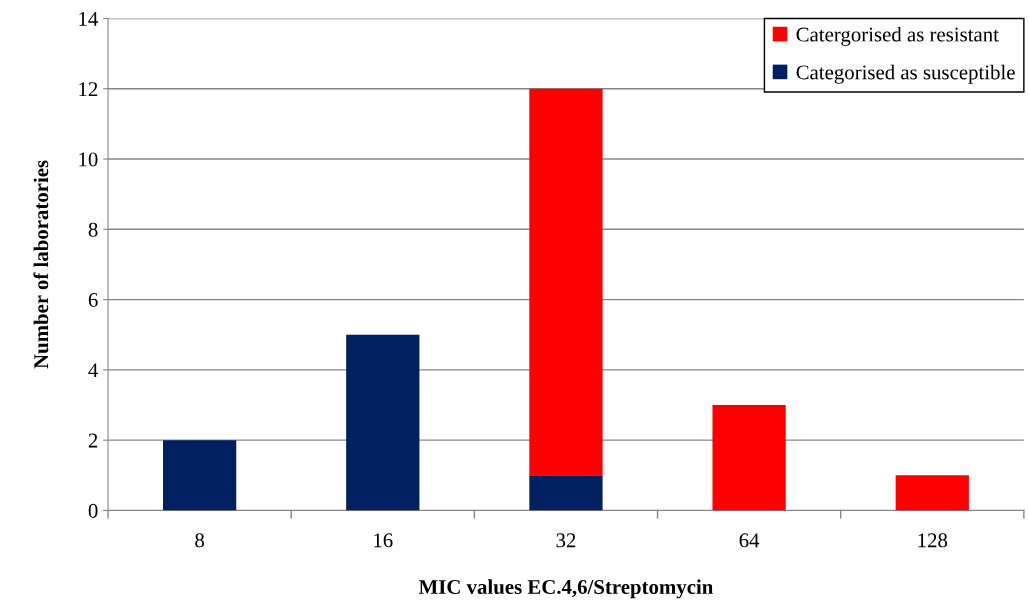 The image size is (1029, 615). I want to click on y-tick-label: 2, so click(93, 440).